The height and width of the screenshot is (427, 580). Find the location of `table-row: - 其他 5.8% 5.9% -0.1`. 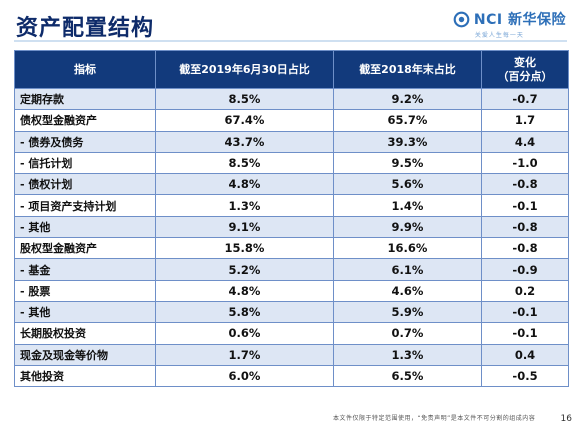

table-row: - 其他 5.8% 5.9% -0.1 is located at coordinates (291, 312).